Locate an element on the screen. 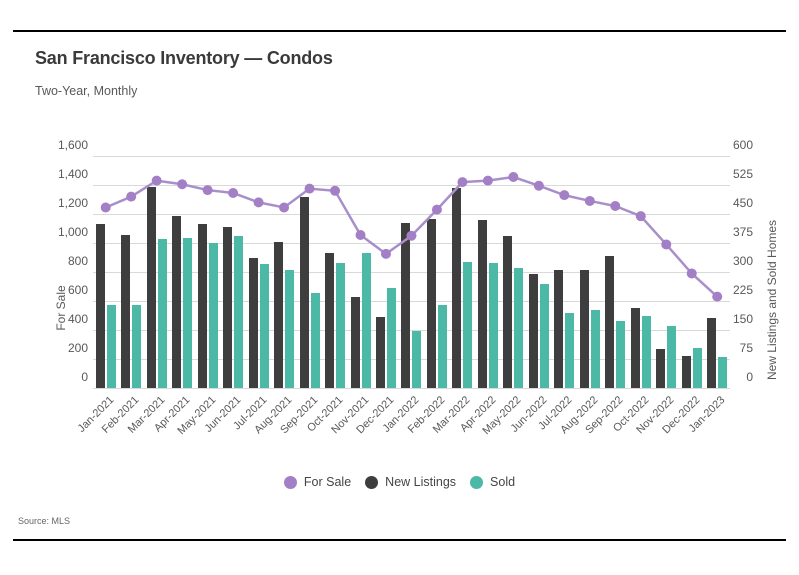 The image size is (799, 575). for-sale-swatch-icon is located at coordinates (290, 482).